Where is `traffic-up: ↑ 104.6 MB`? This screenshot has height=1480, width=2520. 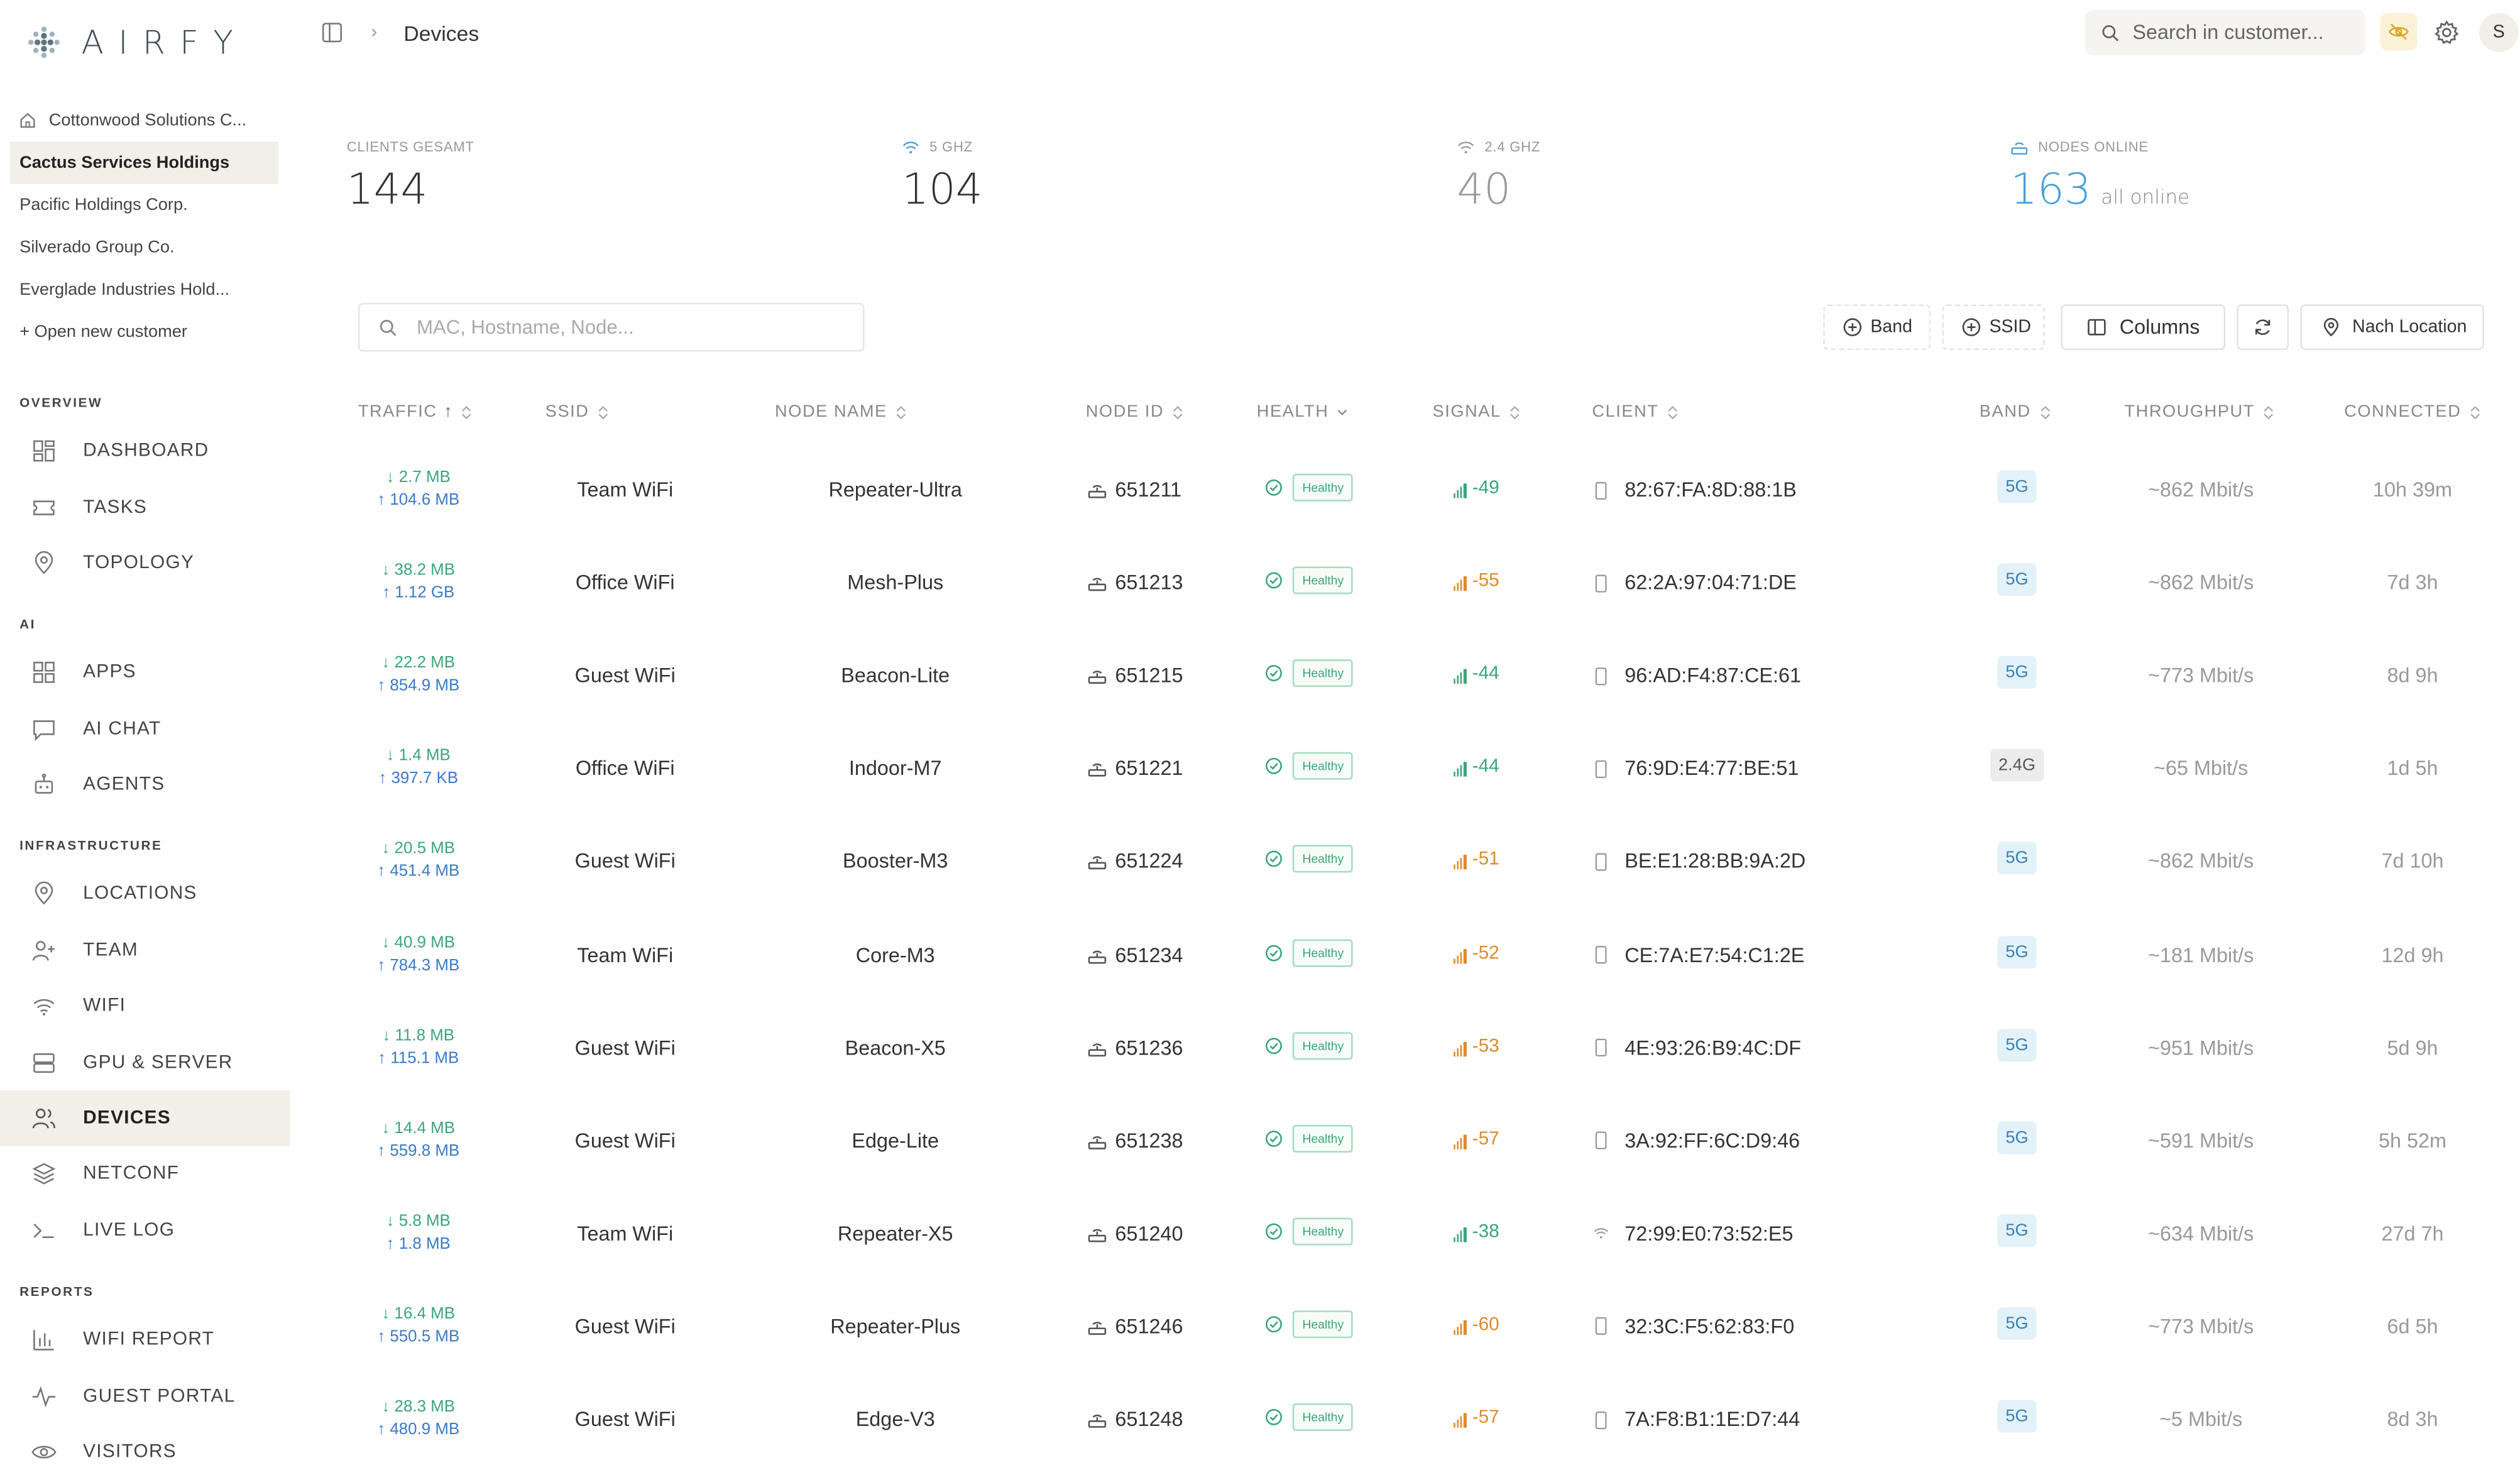
traffic-up: ↑ 104.6 MB is located at coordinates (418, 500).